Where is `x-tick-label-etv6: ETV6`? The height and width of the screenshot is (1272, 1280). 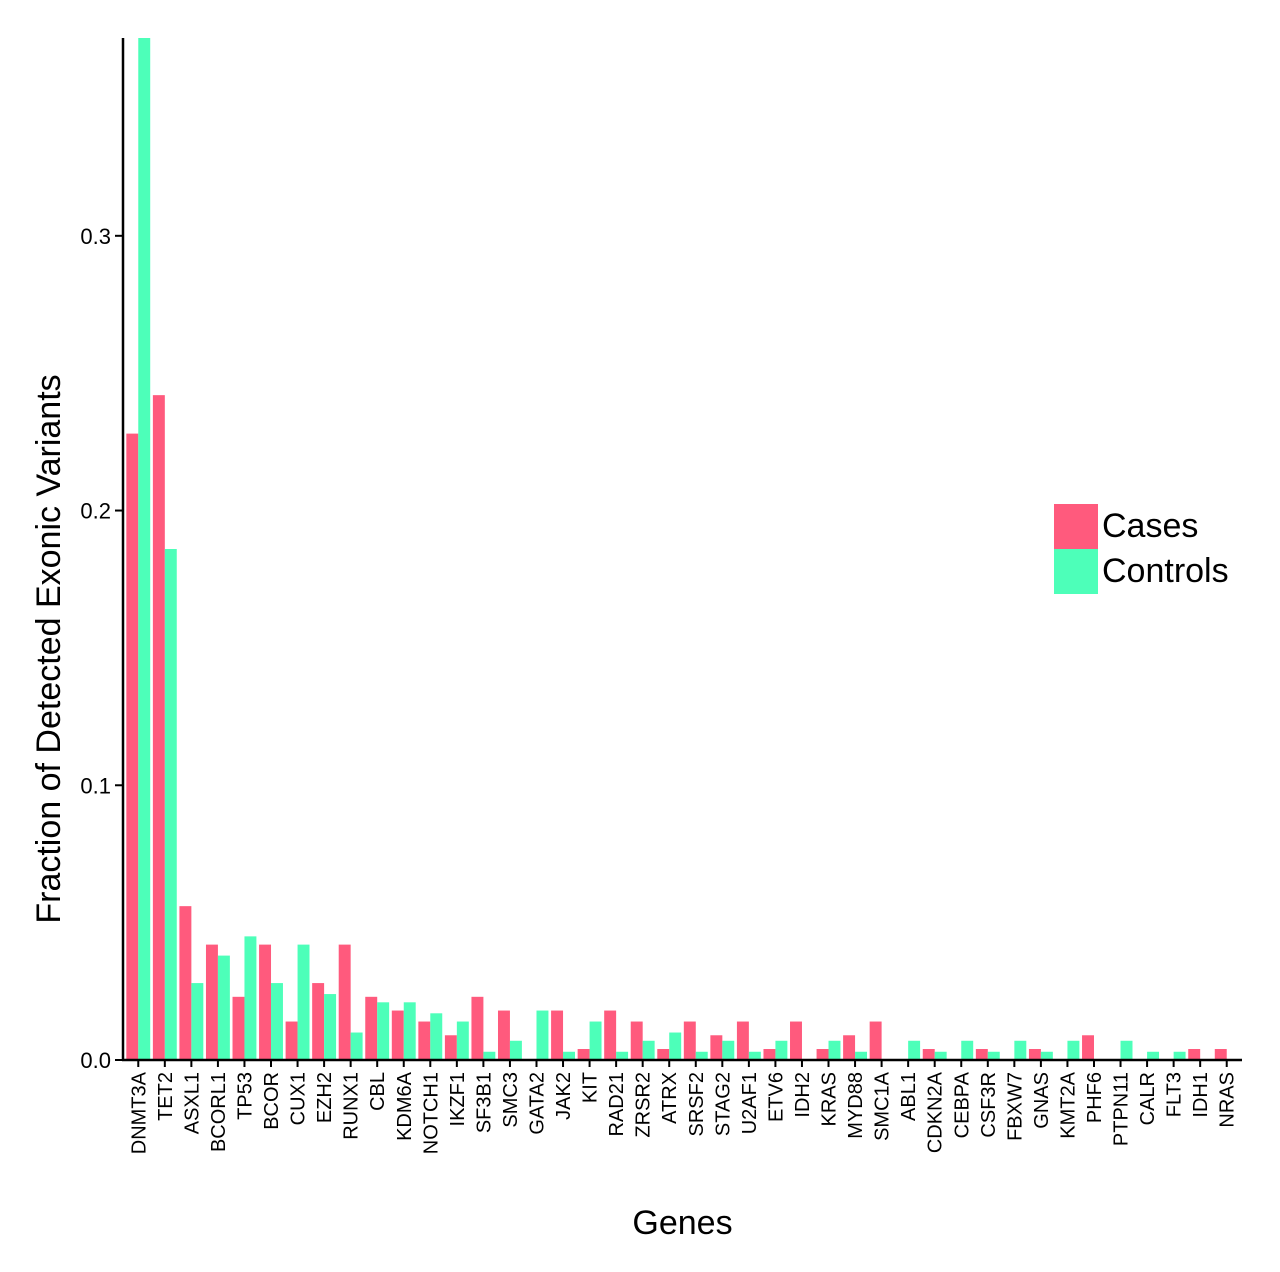
x-tick-label-etv6: ETV6 is located at coordinates (776, 1097).